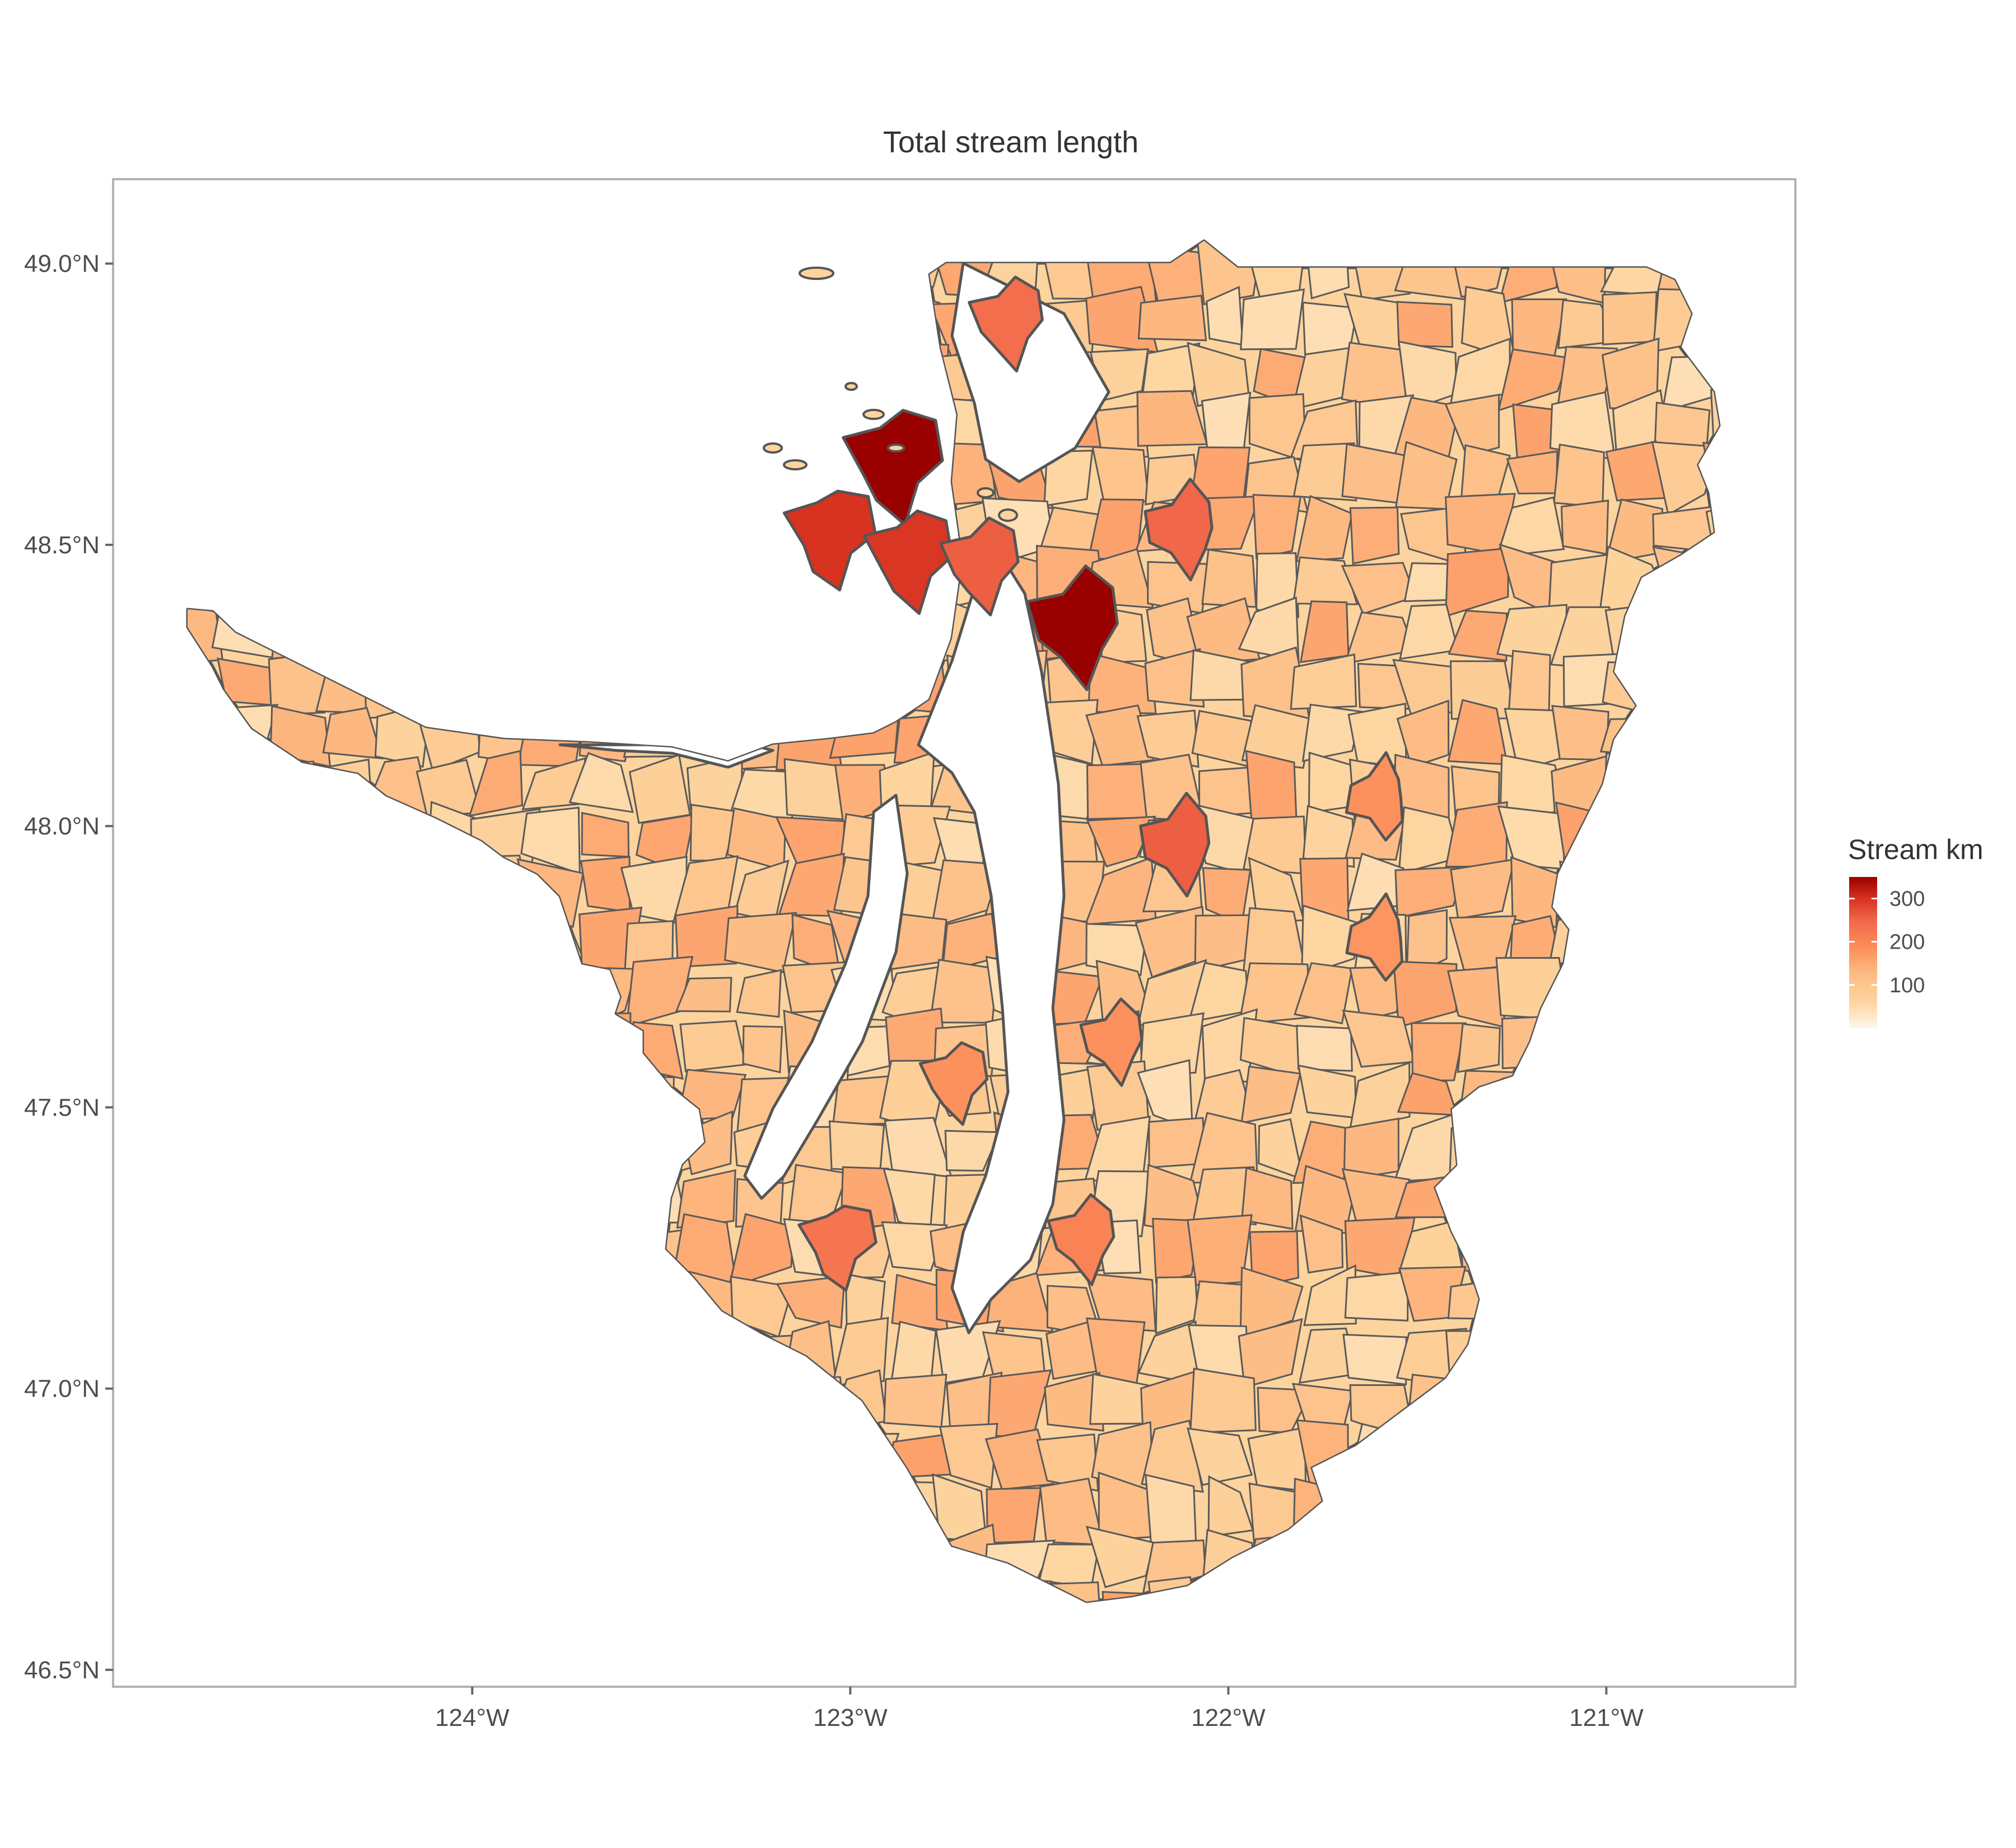  I want to click on unit-fidalgo, so click(980, 567).